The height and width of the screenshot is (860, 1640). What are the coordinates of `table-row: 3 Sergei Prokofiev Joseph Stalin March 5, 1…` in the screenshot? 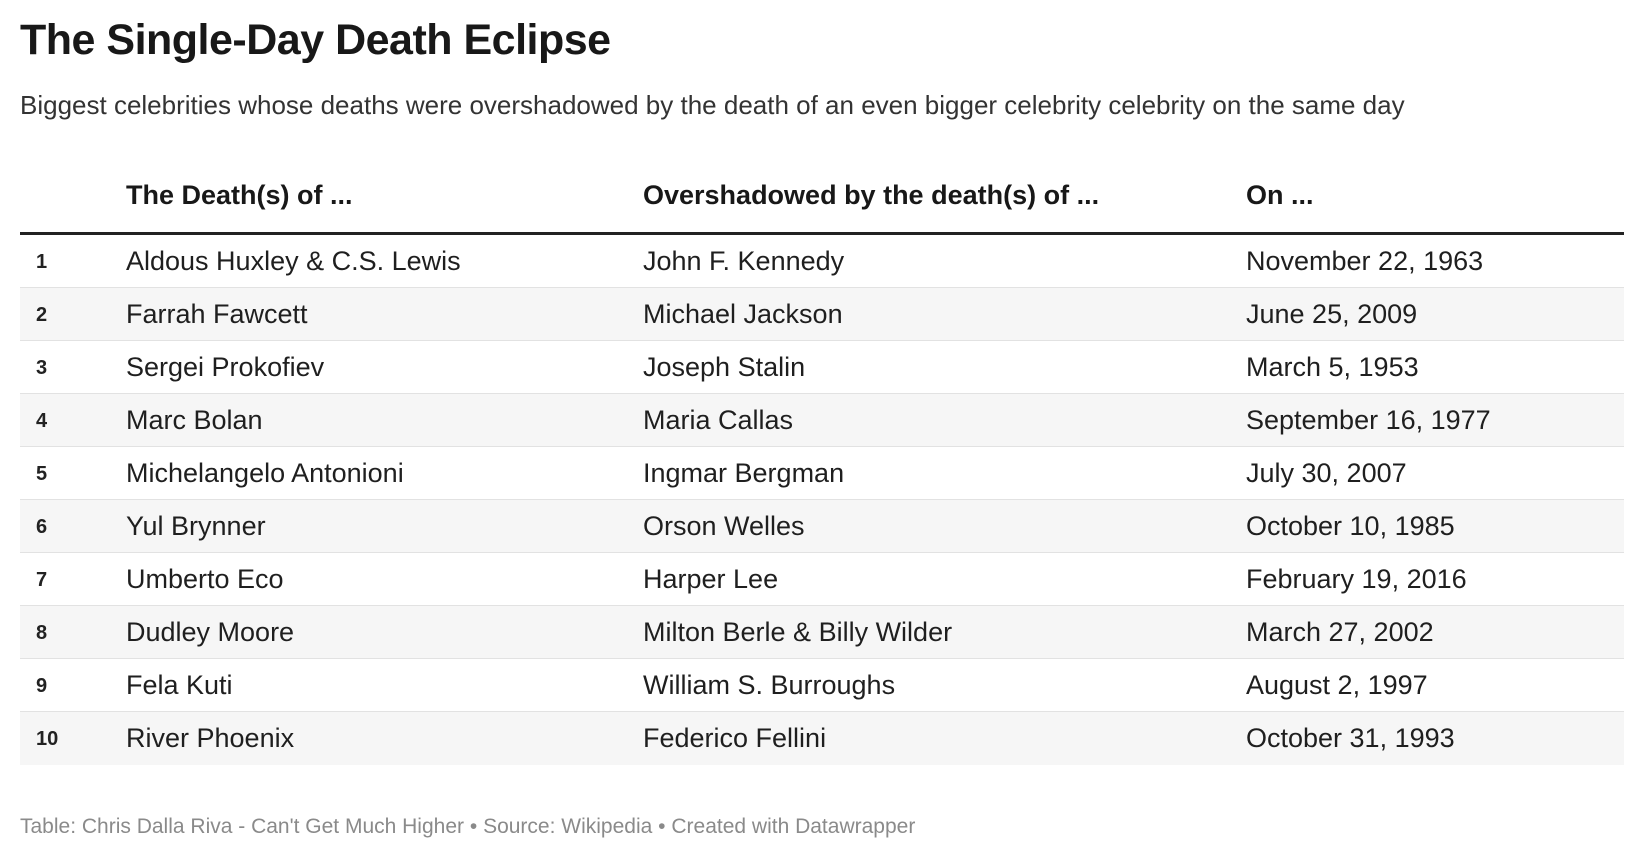 It's located at (822, 367).